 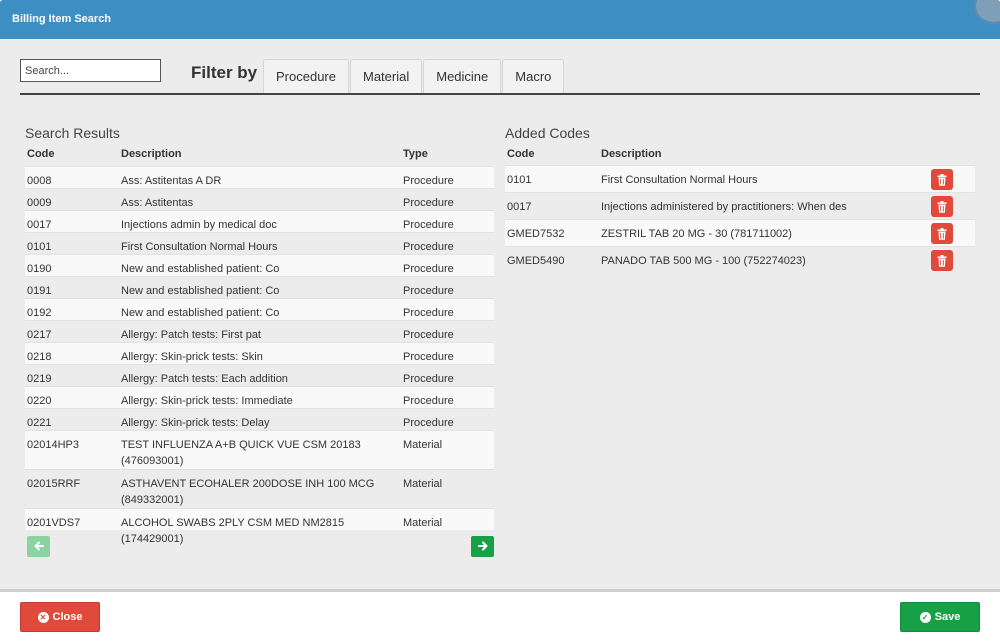 What do you see at coordinates (43, 617) in the screenshot?
I see `close-circle-icon: ✕` at bounding box center [43, 617].